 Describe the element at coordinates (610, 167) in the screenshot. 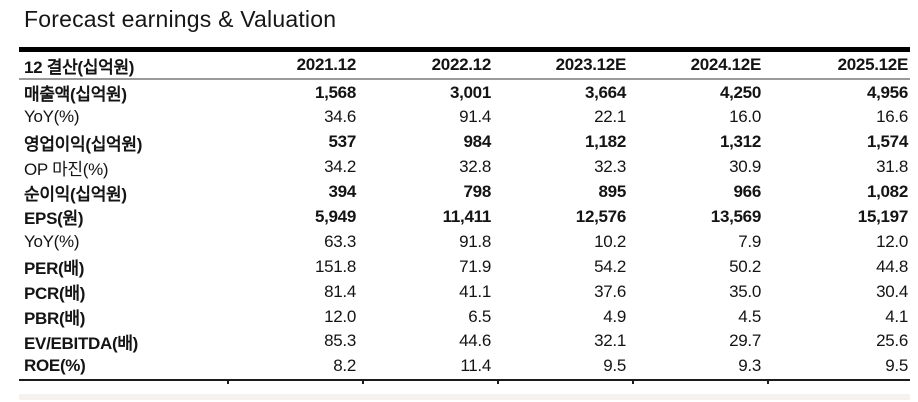

I see `row-value: 32.3` at that location.